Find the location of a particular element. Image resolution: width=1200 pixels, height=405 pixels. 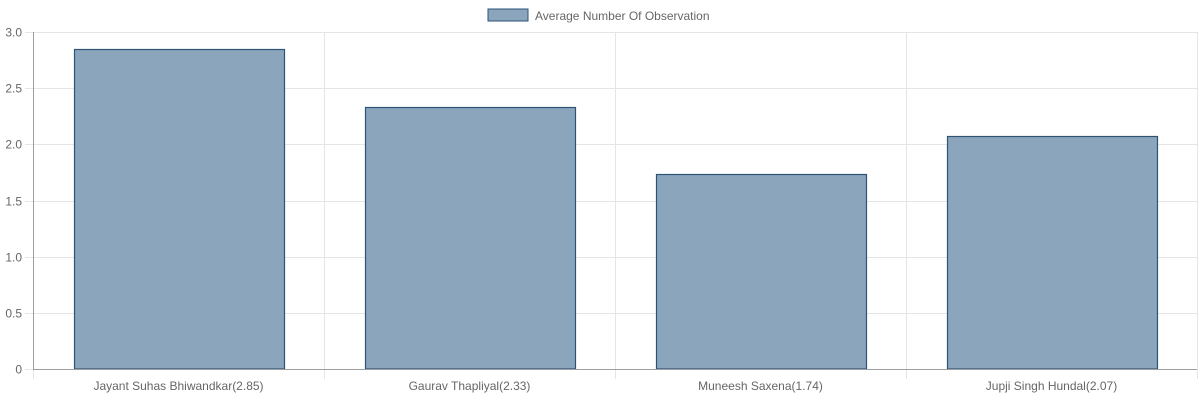

y-axis-tick-labels: 0 0.5 1.0 1.5 2.0 2.5 3.0 is located at coordinates (13, 201).